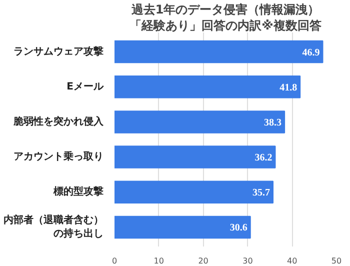 Image resolution: width=350 pixels, height=266 pixels. What do you see at coordinates (54, 227) in the screenshot?
I see `y-tick-label: 内部者（退職者含む）の持ち出し` at bounding box center [54, 227].